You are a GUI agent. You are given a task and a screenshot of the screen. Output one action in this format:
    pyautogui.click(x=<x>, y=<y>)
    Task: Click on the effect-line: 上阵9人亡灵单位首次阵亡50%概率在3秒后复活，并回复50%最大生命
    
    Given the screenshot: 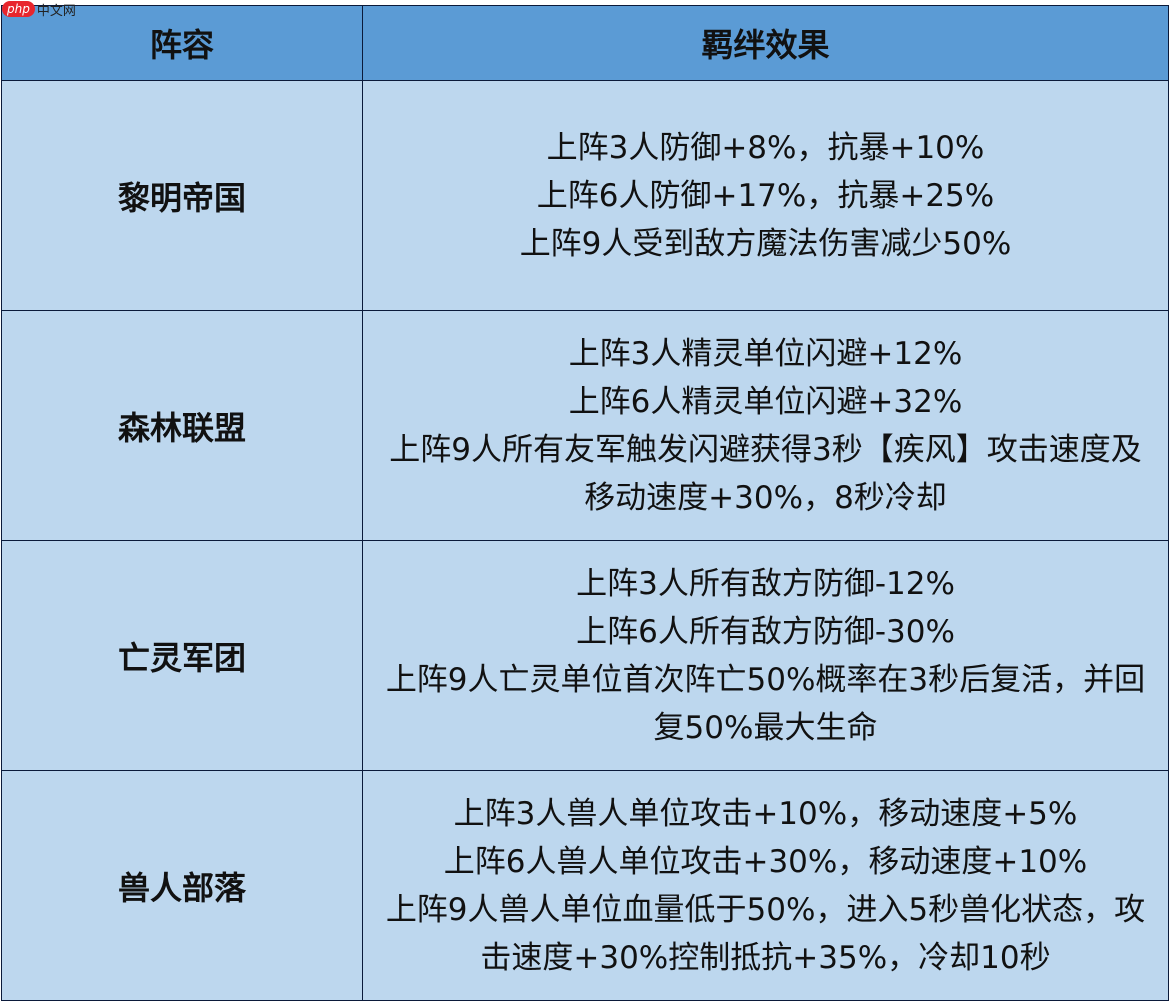 What is the action you would take?
    pyautogui.click(x=765, y=703)
    